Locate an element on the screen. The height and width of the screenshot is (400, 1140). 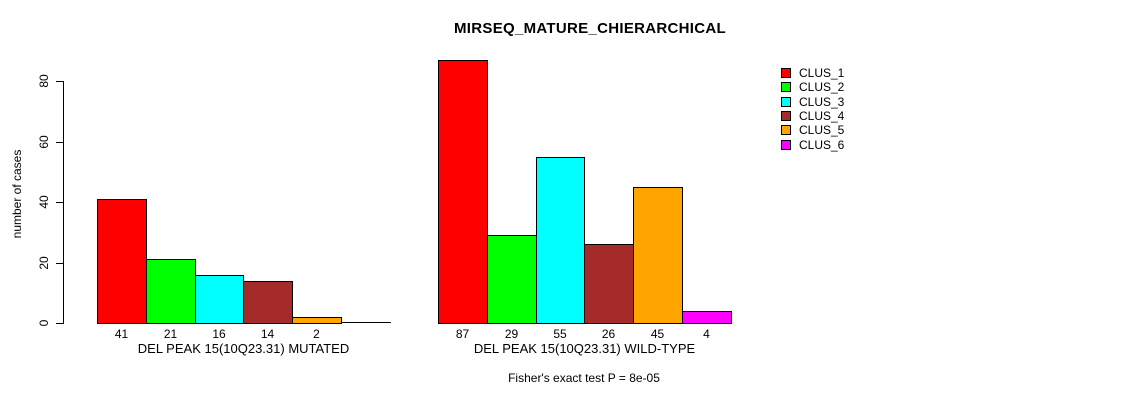
bar-value-label: 26 is located at coordinates (608, 334).